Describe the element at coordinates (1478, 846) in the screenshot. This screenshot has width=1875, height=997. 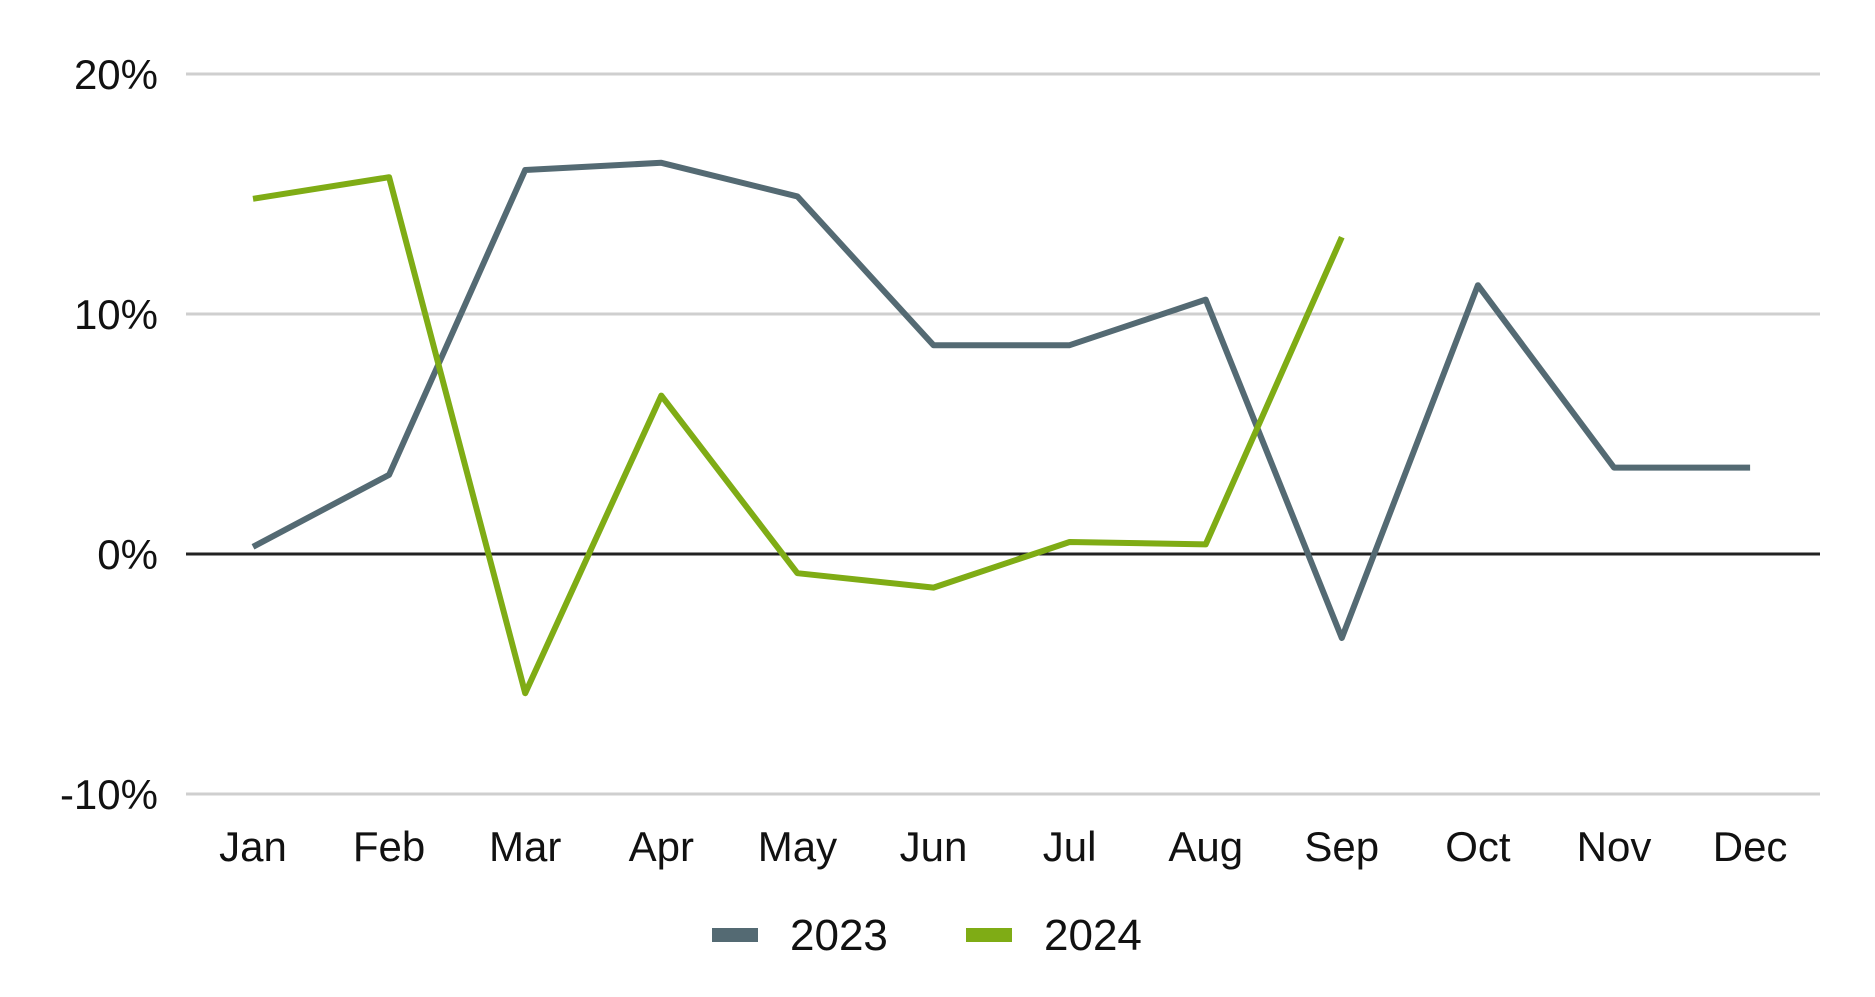
I see `x-tick-label: Oct` at that location.